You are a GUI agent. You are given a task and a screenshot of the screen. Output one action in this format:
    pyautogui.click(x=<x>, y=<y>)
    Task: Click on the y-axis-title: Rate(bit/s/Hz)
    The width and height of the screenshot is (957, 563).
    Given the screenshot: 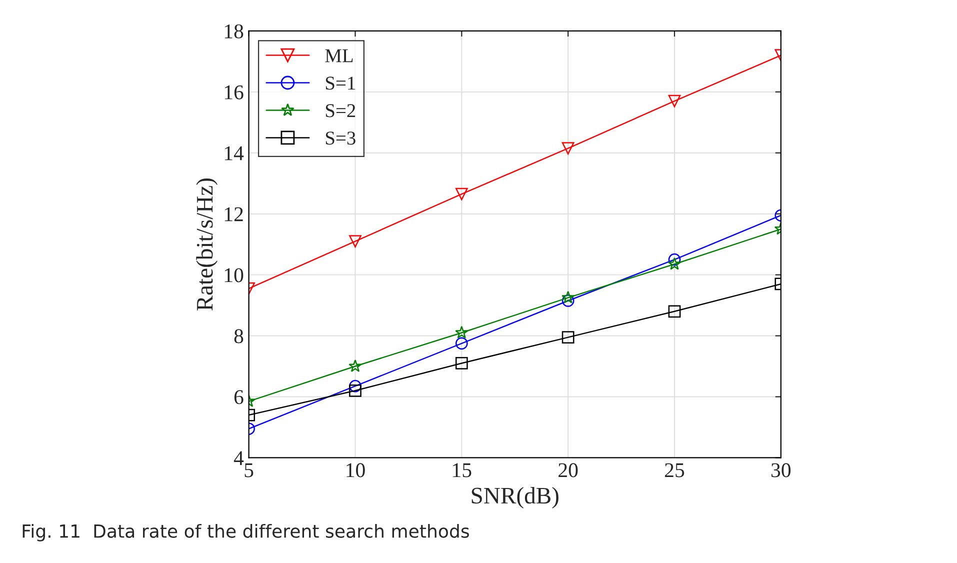 What is the action you would take?
    pyautogui.click(x=207, y=244)
    